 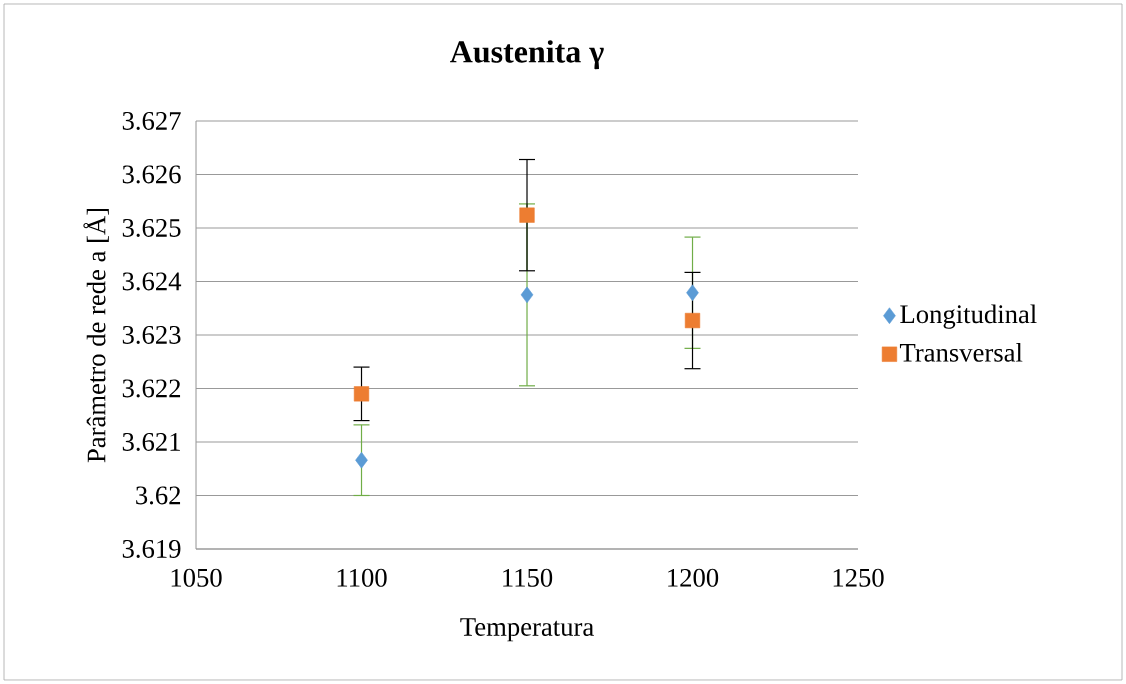 What do you see at coordinates (96, 335) in the screenshot?
I see `y-axis-title: Parâmetro de rede a [Å]` at bounding box center [96, 335].